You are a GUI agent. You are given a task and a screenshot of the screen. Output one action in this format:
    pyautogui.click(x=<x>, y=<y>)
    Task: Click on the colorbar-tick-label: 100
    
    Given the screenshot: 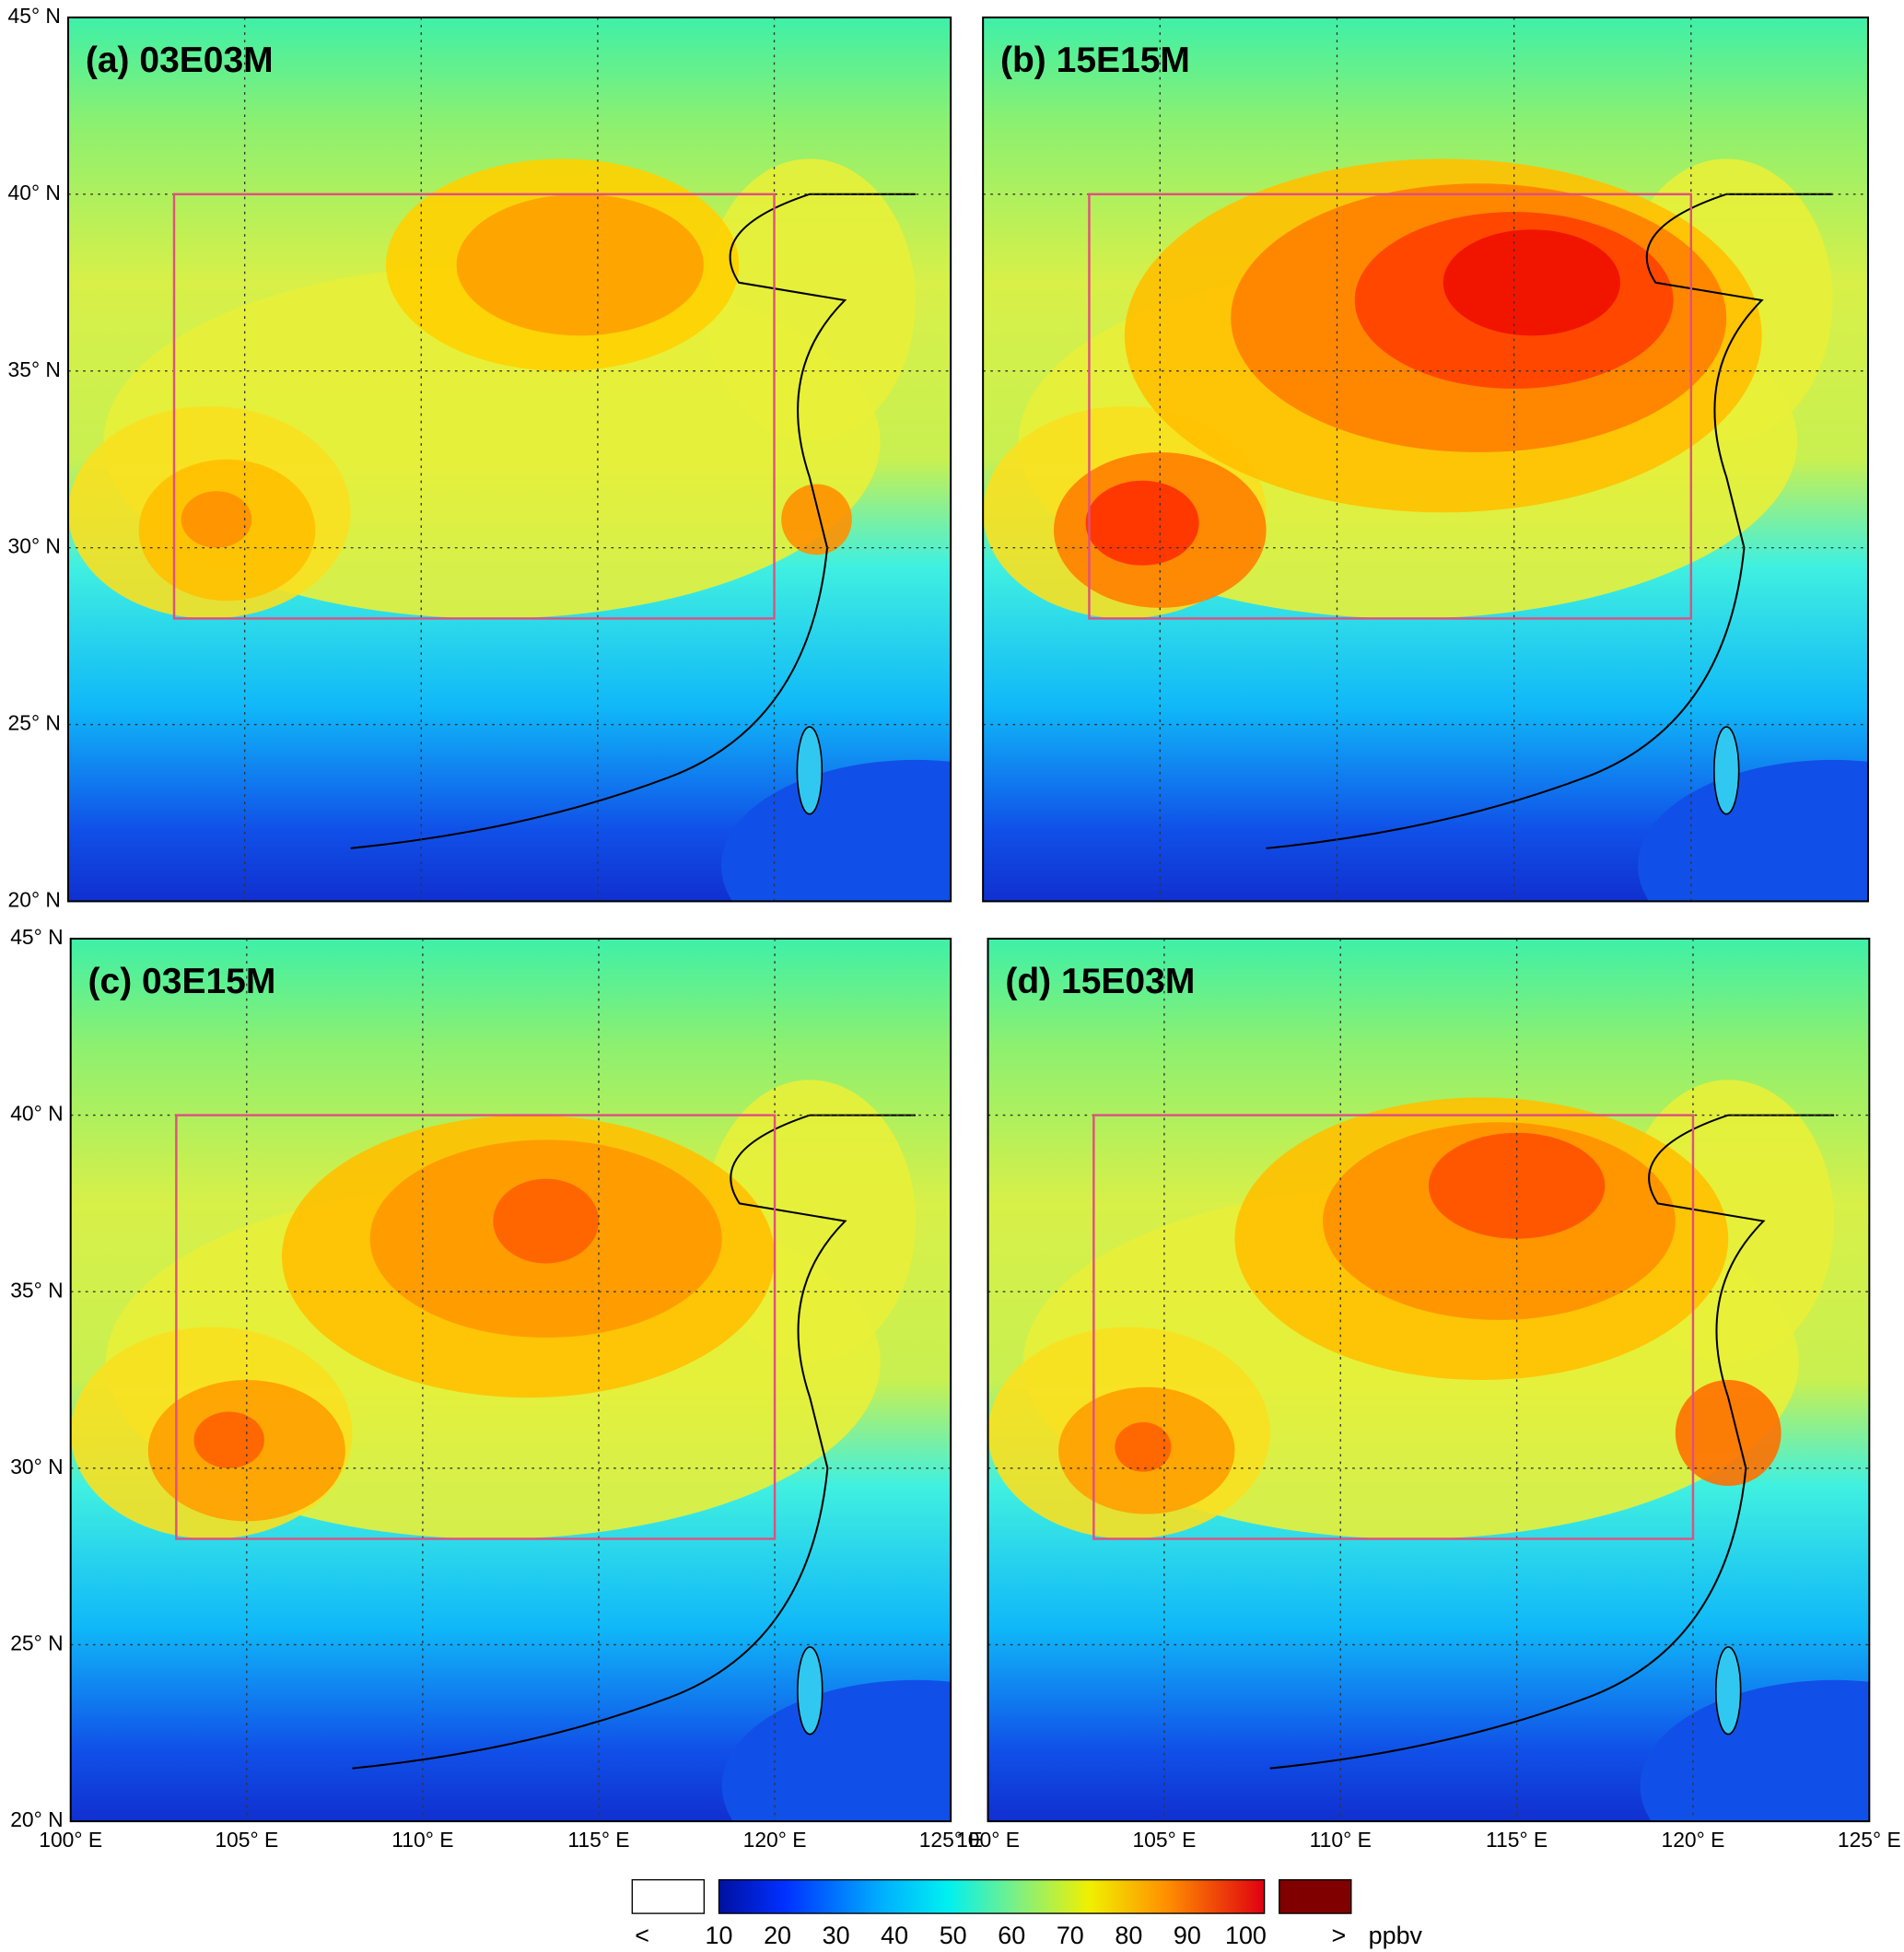 What is the action you would take?
    pyautogui.click(x=1246, y=1935)
    